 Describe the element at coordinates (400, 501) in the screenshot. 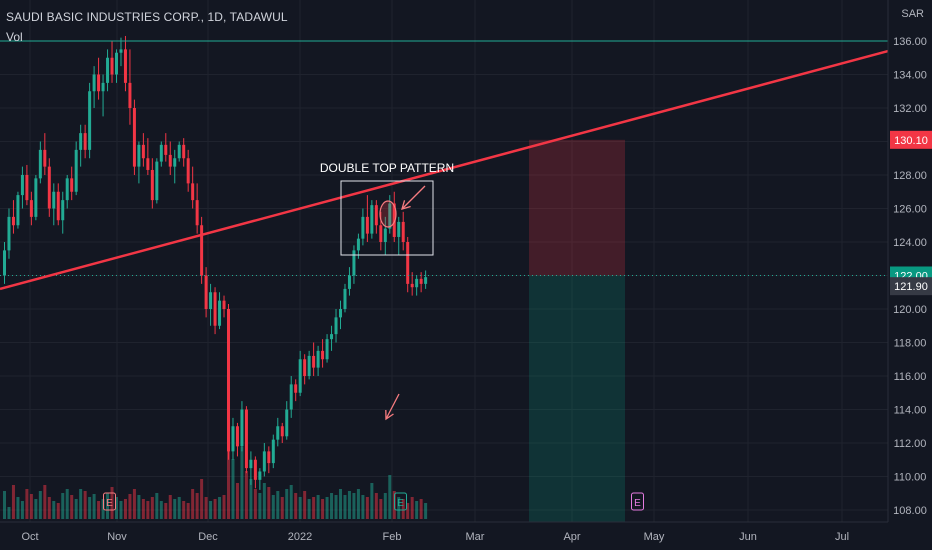

I see `event-marker` at that location.